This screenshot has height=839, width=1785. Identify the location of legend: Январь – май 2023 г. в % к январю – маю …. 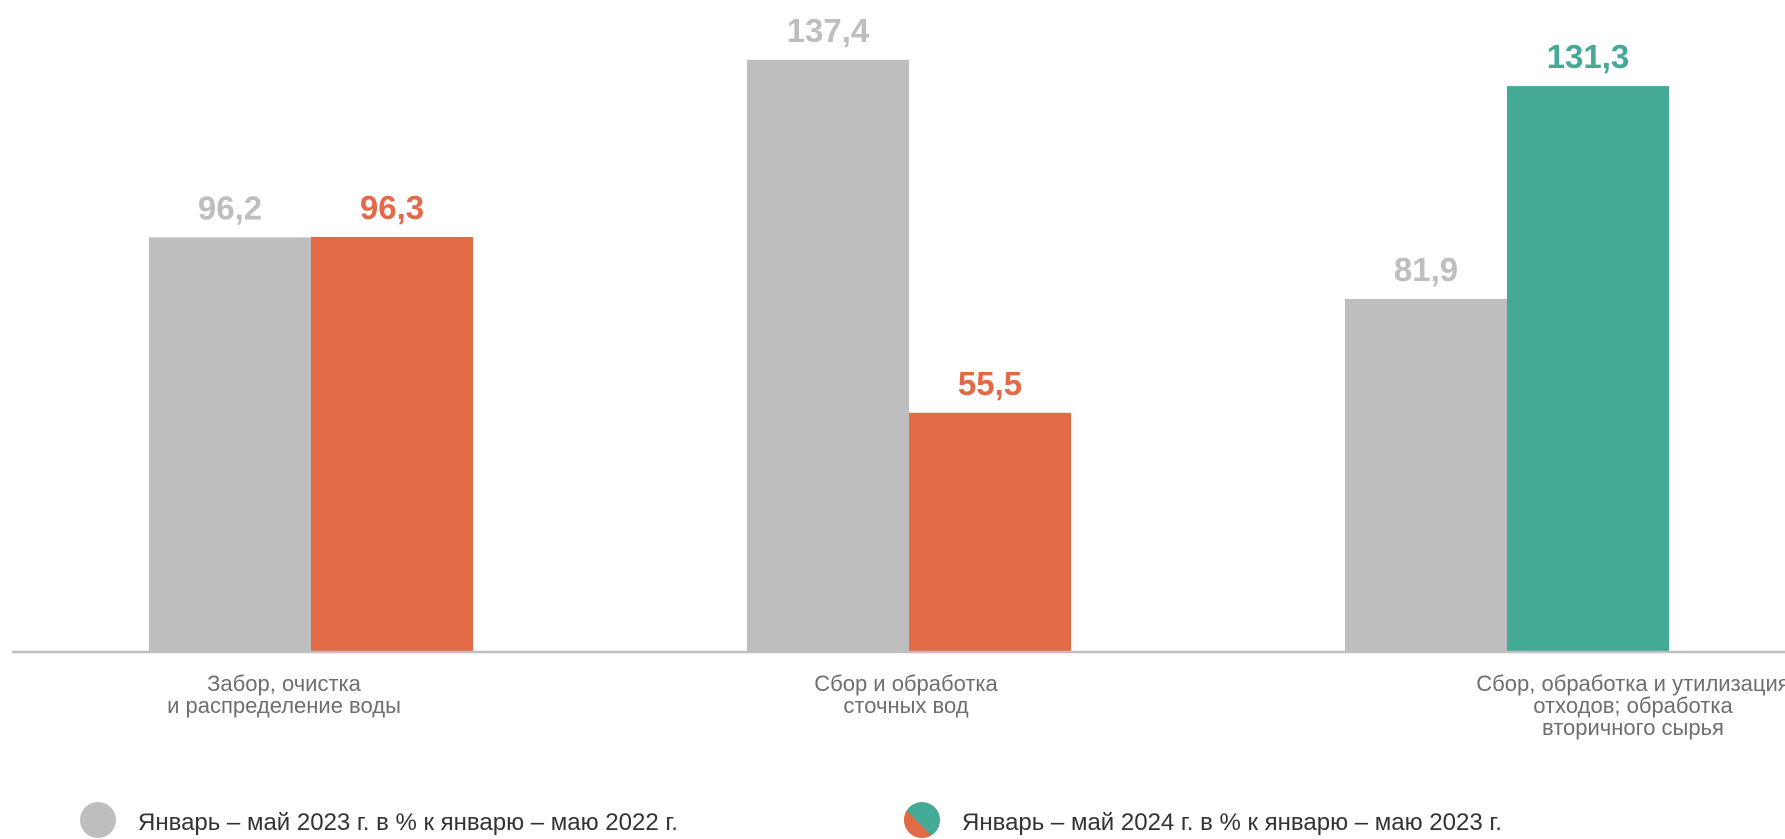
(791, 820).